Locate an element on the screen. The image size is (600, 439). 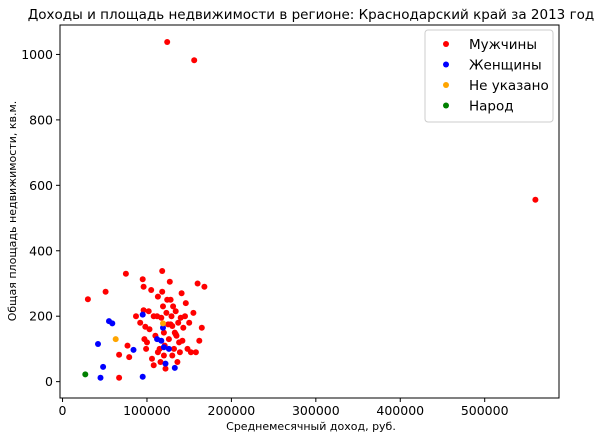
x-tick-label: 0 is located at coordinates (63, 410).